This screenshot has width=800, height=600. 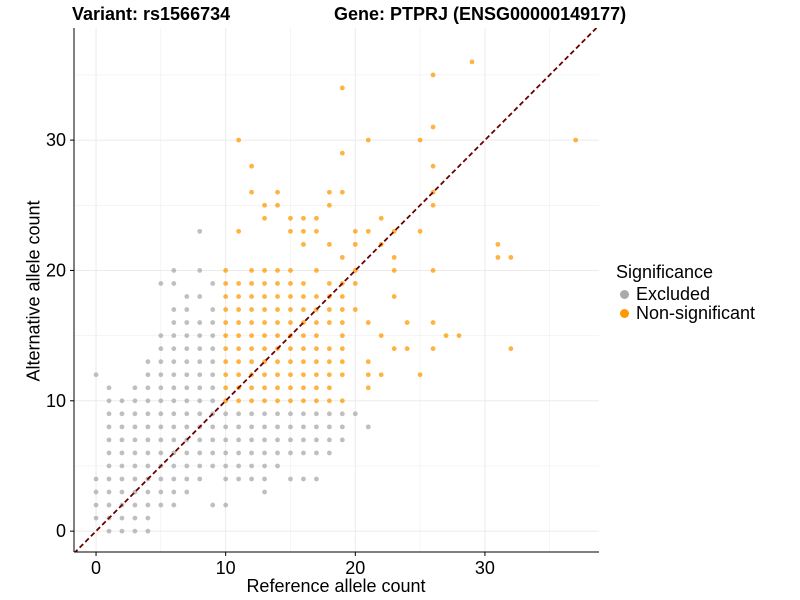 What do you see at coordinates (56, 140) in the screenshot?
I see `y-tick-label: 30` at bounding box center [56, 140].